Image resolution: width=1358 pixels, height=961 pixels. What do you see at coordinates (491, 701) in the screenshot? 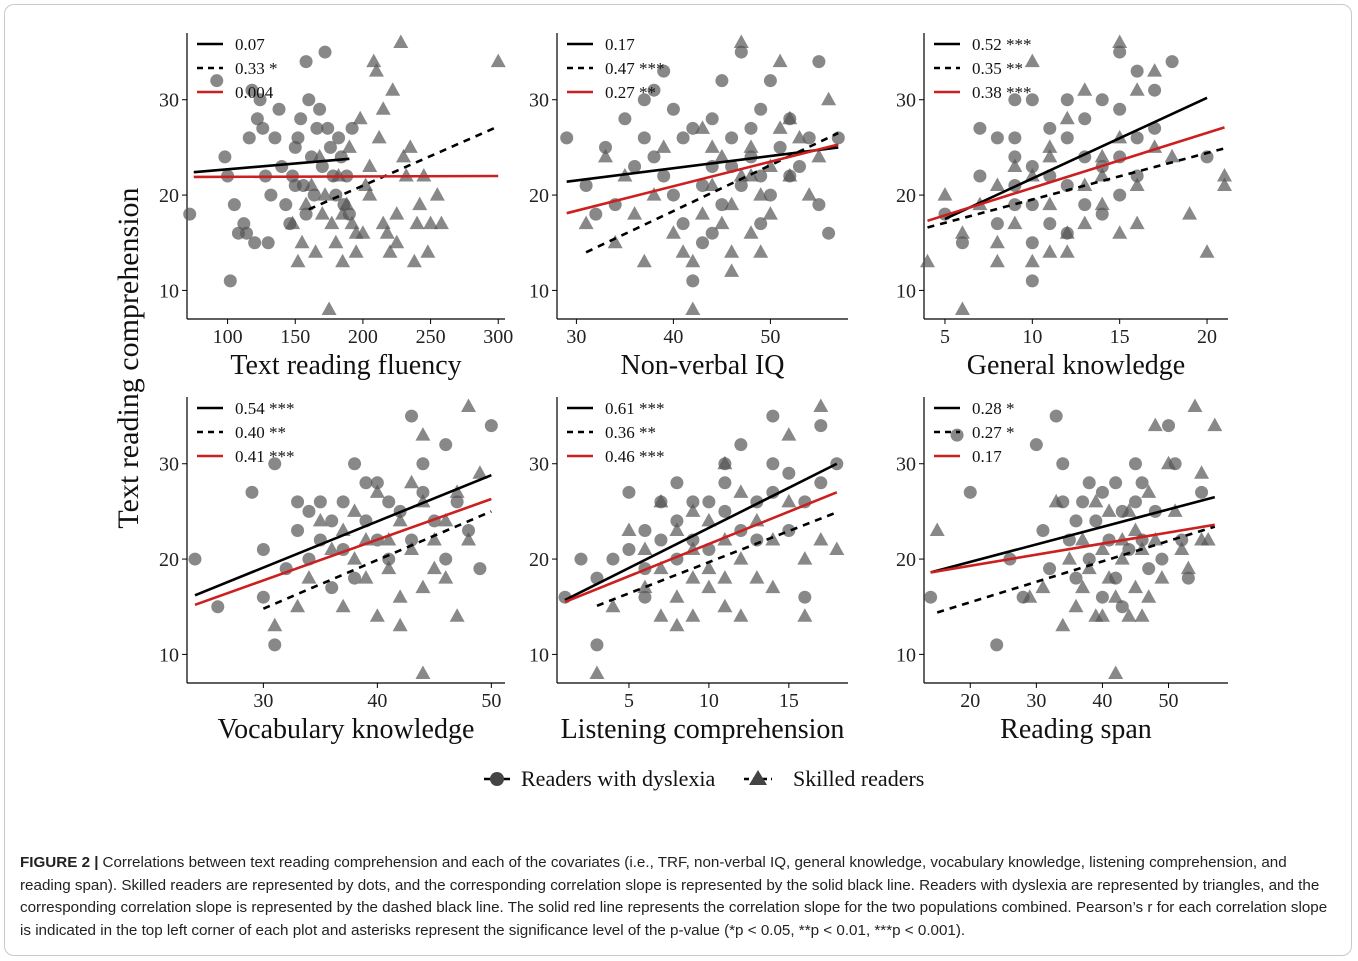
I see `x-tick-label: 50` at bounding box center [491, 701].